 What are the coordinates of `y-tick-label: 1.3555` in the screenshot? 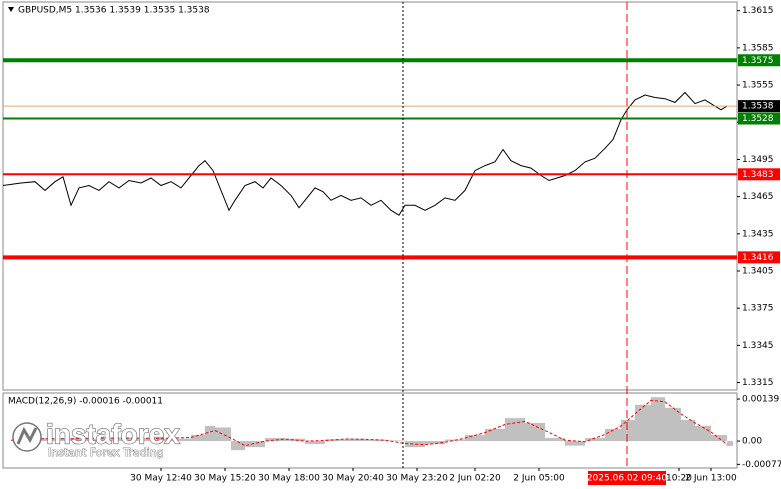 It's located at (758, 86).